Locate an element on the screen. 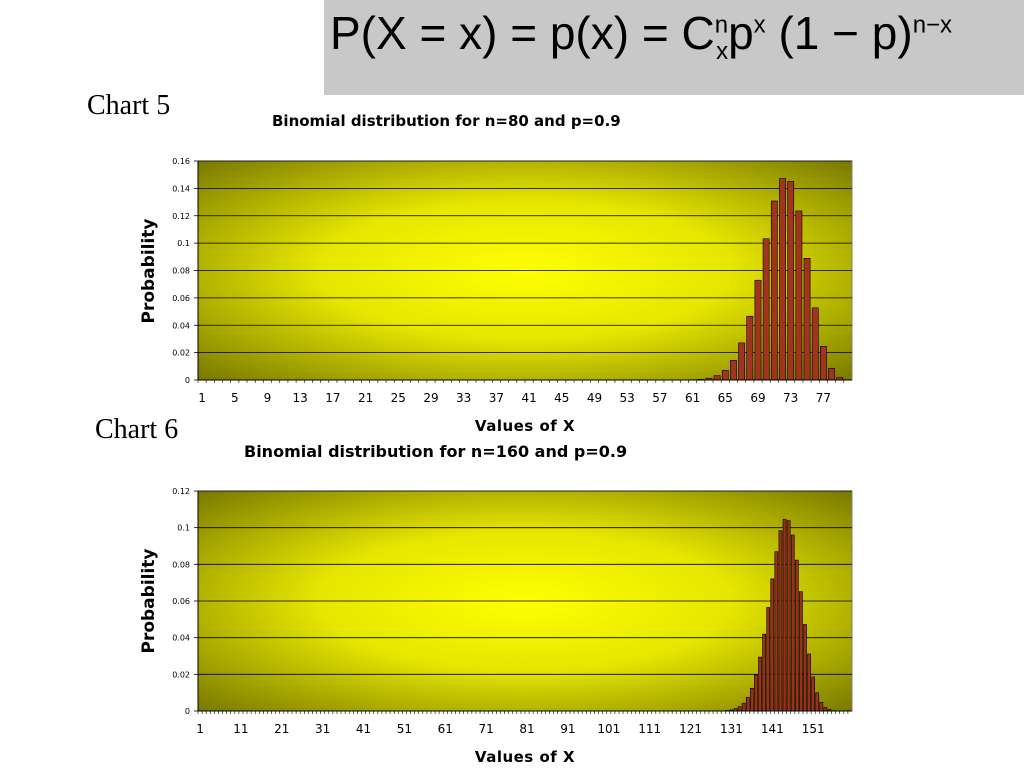 Image resolution: width=1024 pixels, height=768 pixels. chart5-ytick-label: 0.06 is located at coordinates (181, 298).